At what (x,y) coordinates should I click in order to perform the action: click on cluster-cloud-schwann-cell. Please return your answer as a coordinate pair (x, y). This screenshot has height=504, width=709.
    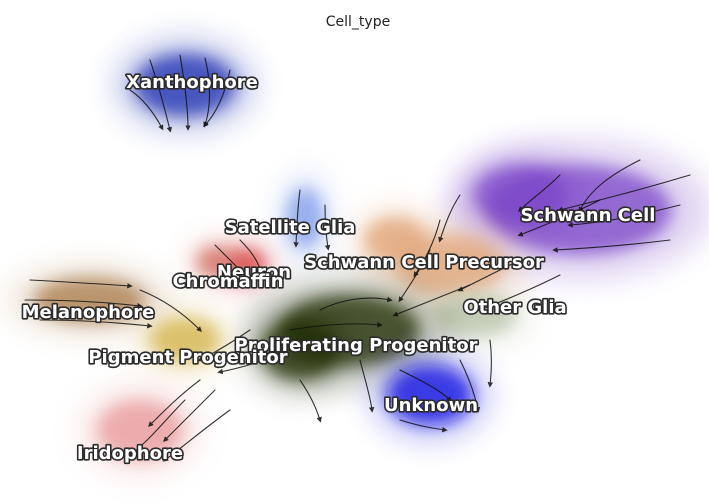
    Looking at the image, I should click on (520, 195).